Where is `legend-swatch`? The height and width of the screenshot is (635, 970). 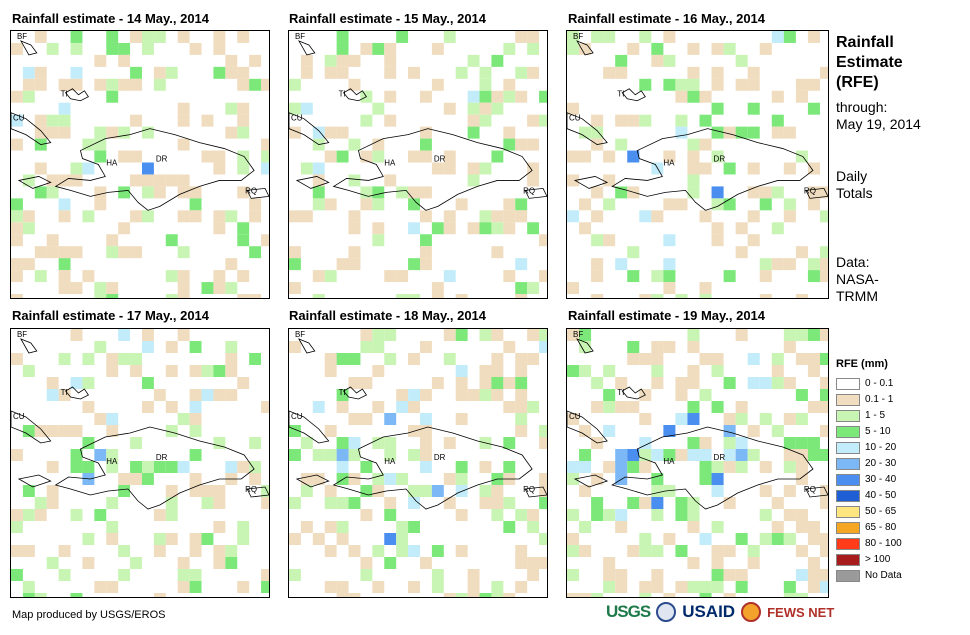
legend-swatch is located at coordinates (848, 431).